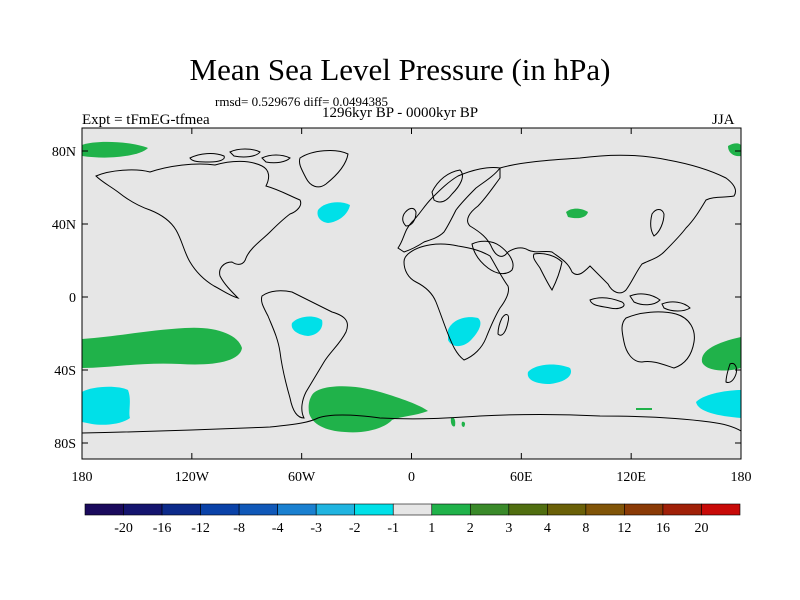  What do you see at coordinates (453, 422) in the screenshot?
I see `positive-anomaly-antarctic-small` at bounding box center [453, 422].